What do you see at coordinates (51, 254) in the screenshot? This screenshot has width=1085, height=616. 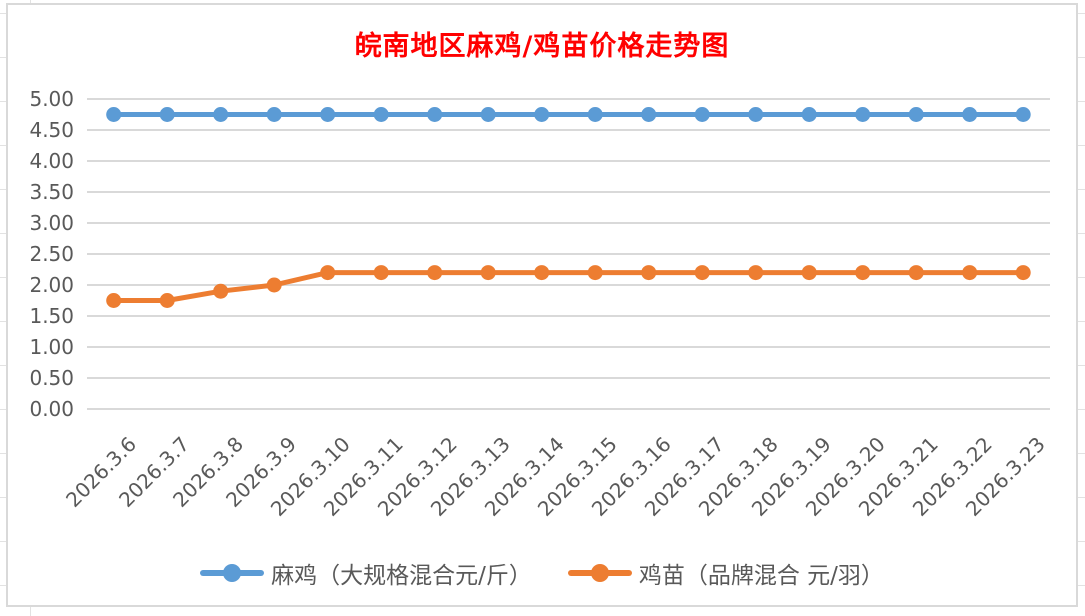 I see `y-tick-label: 2.50` at bounding box center [51, 254].